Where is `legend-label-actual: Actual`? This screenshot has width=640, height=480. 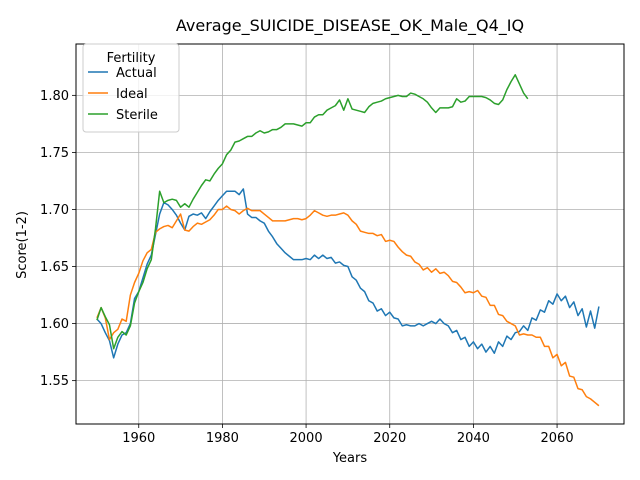 legend-label-actual: Actual is located at coordinates (136, 73).